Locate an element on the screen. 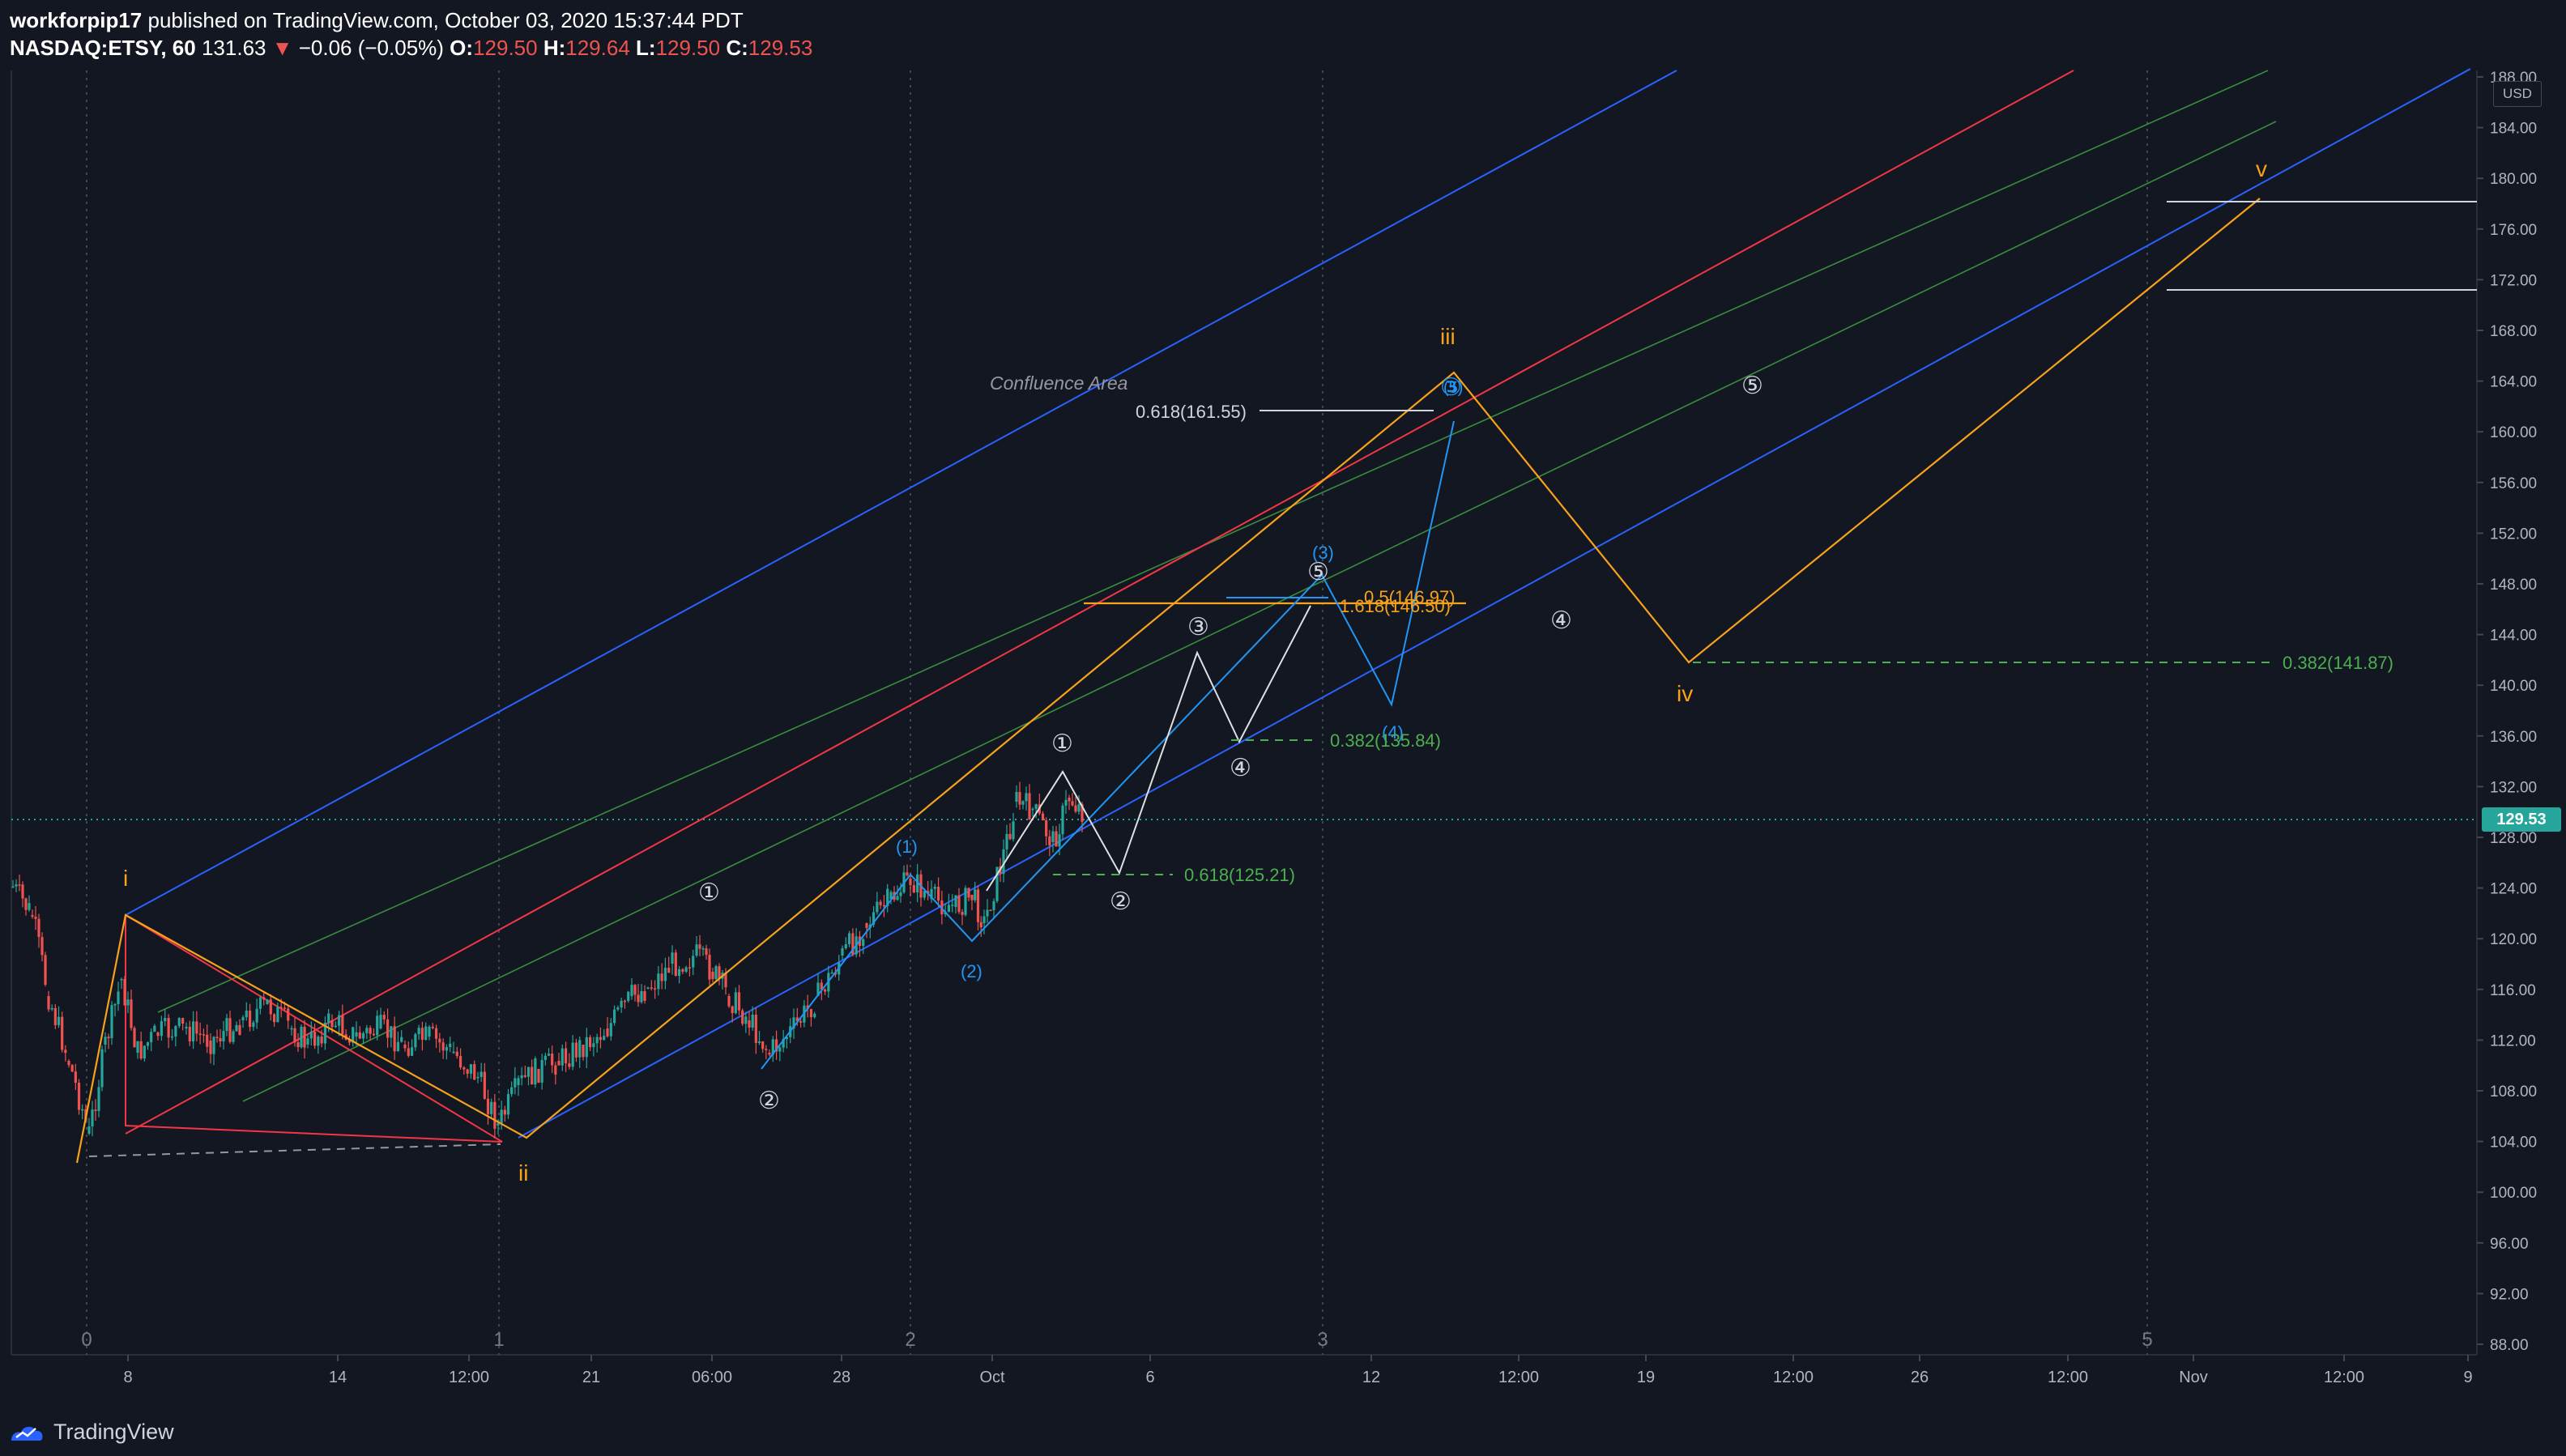 The image size is (2566, 1456). tradingview-brand: TradingView is located at coordinates (113, 1431).